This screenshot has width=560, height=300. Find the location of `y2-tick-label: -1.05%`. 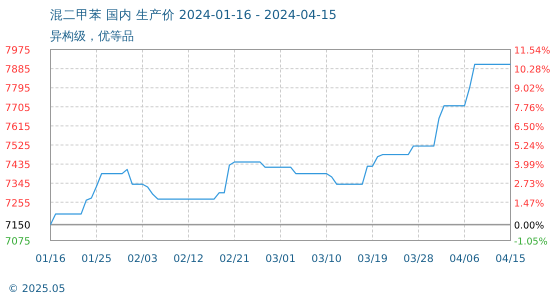

y2-tick-label: -1.05% is located at coordinates (531, 242).